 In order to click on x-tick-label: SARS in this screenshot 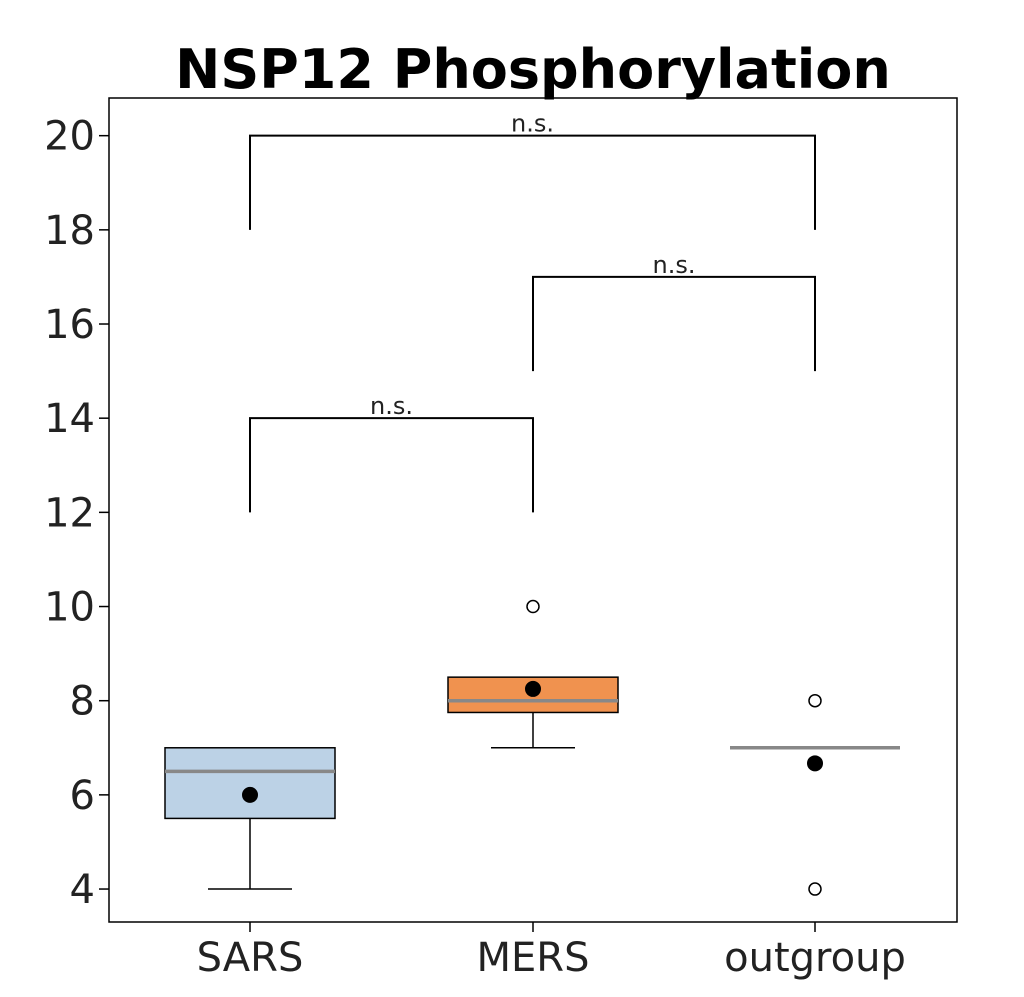, I will do `click(250, 958)`.